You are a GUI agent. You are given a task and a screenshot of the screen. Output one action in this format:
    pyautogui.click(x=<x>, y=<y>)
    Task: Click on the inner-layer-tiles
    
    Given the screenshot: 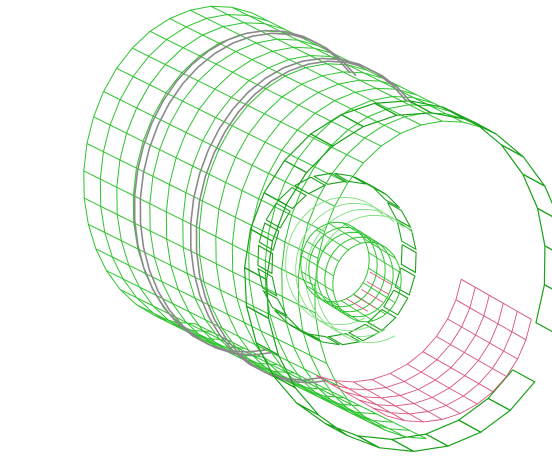 What is the action you would take?
    pyautogui.click(x=337, y=259)
    